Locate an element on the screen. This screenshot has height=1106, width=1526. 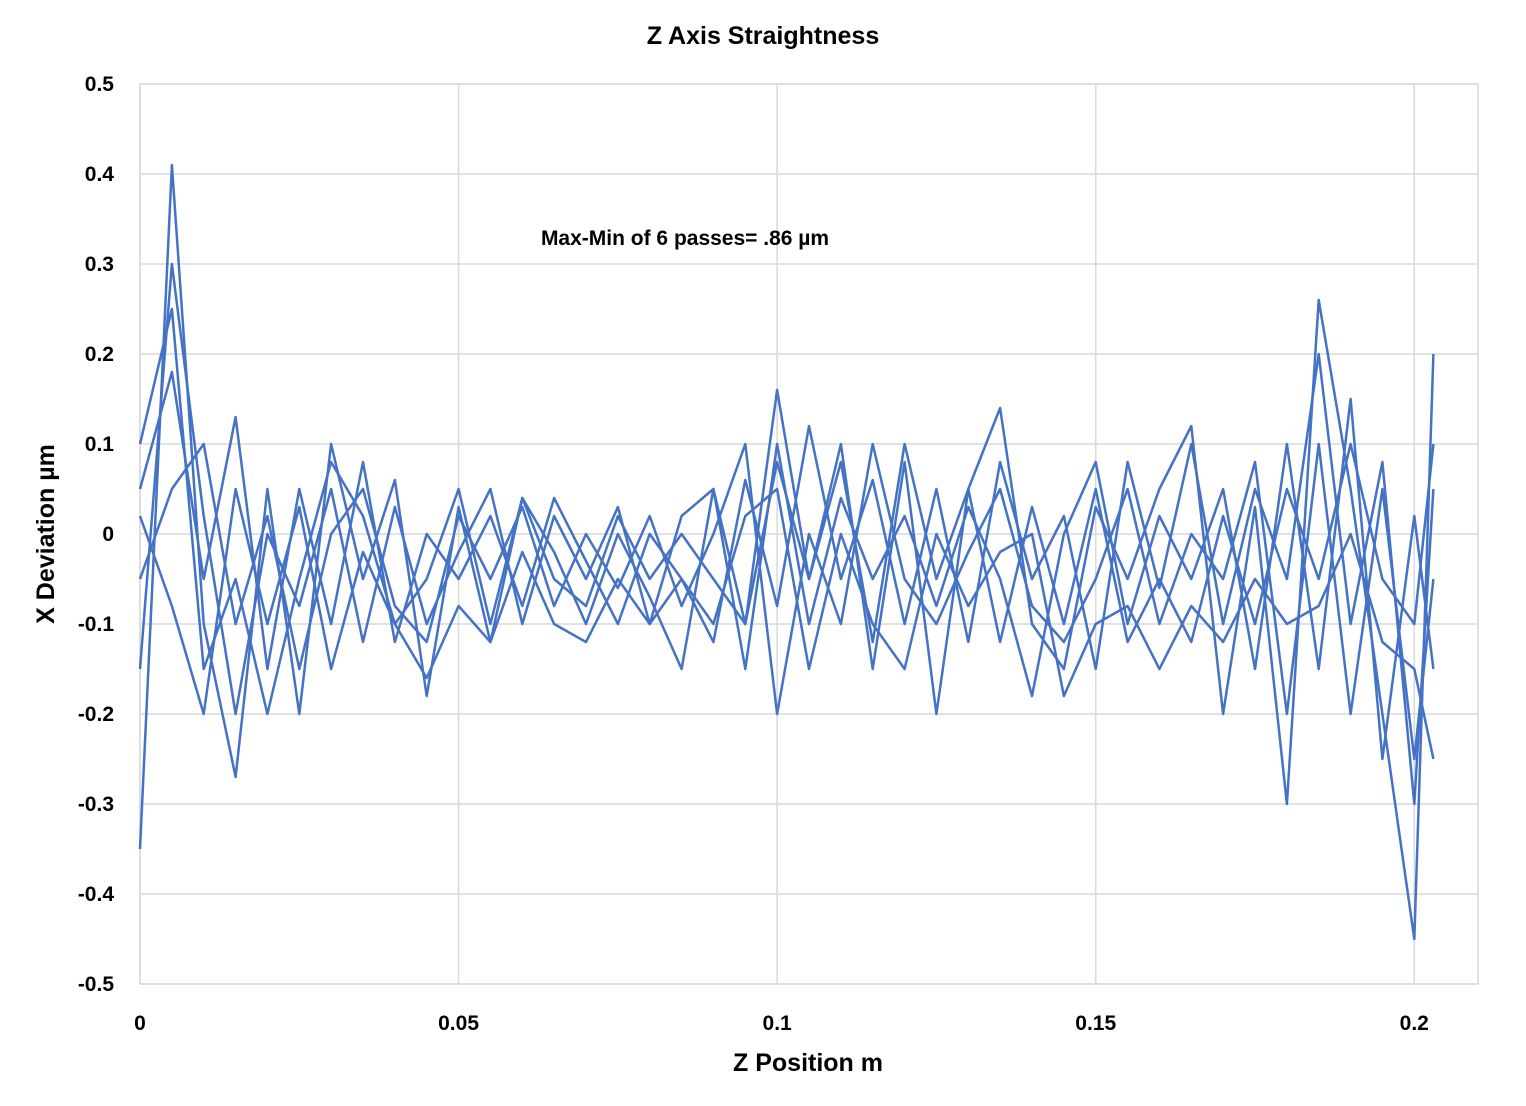
x-tick-label: 0 is located at coordinates (140, 1023).